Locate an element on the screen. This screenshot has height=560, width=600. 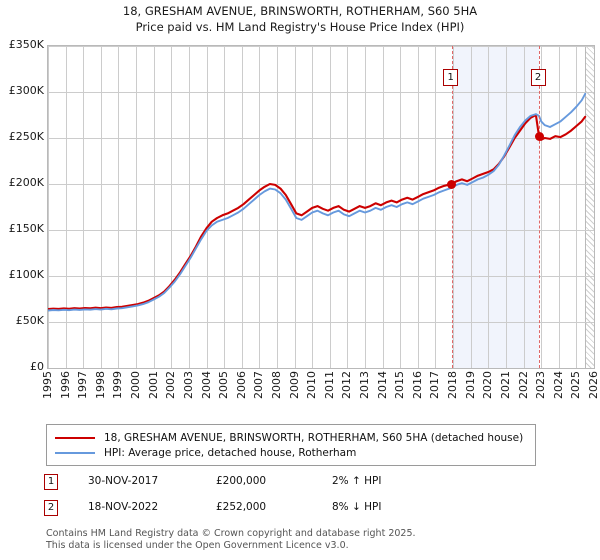
y-axis-tick-label: £350K is located at coordinates (26, 44).